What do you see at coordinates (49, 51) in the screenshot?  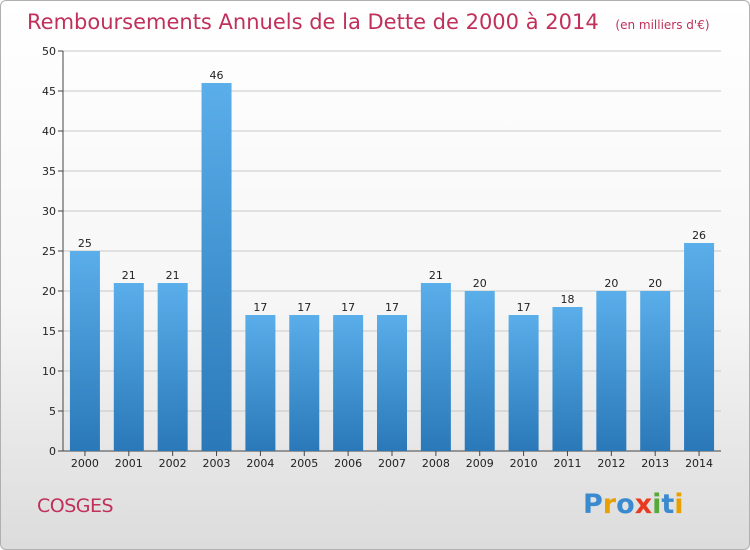 I see `y-tick-label: 50` at bounding box center [49, 51].